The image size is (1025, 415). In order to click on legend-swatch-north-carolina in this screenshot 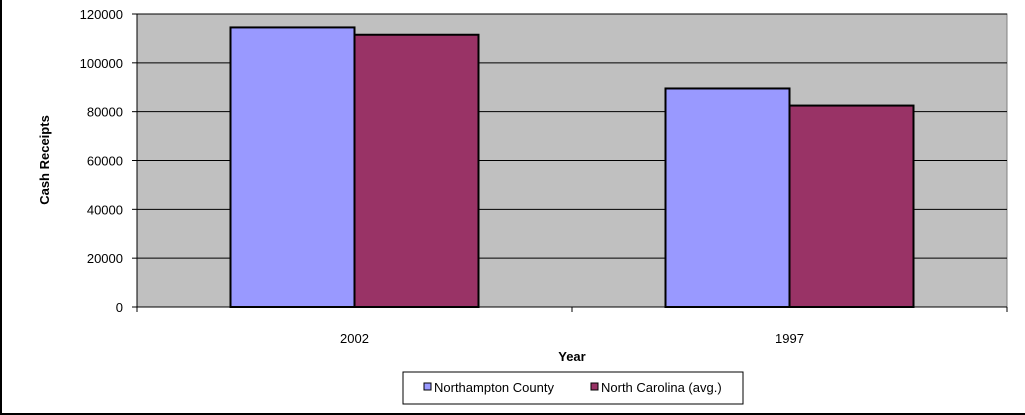, I will do `click(594, 386)`.